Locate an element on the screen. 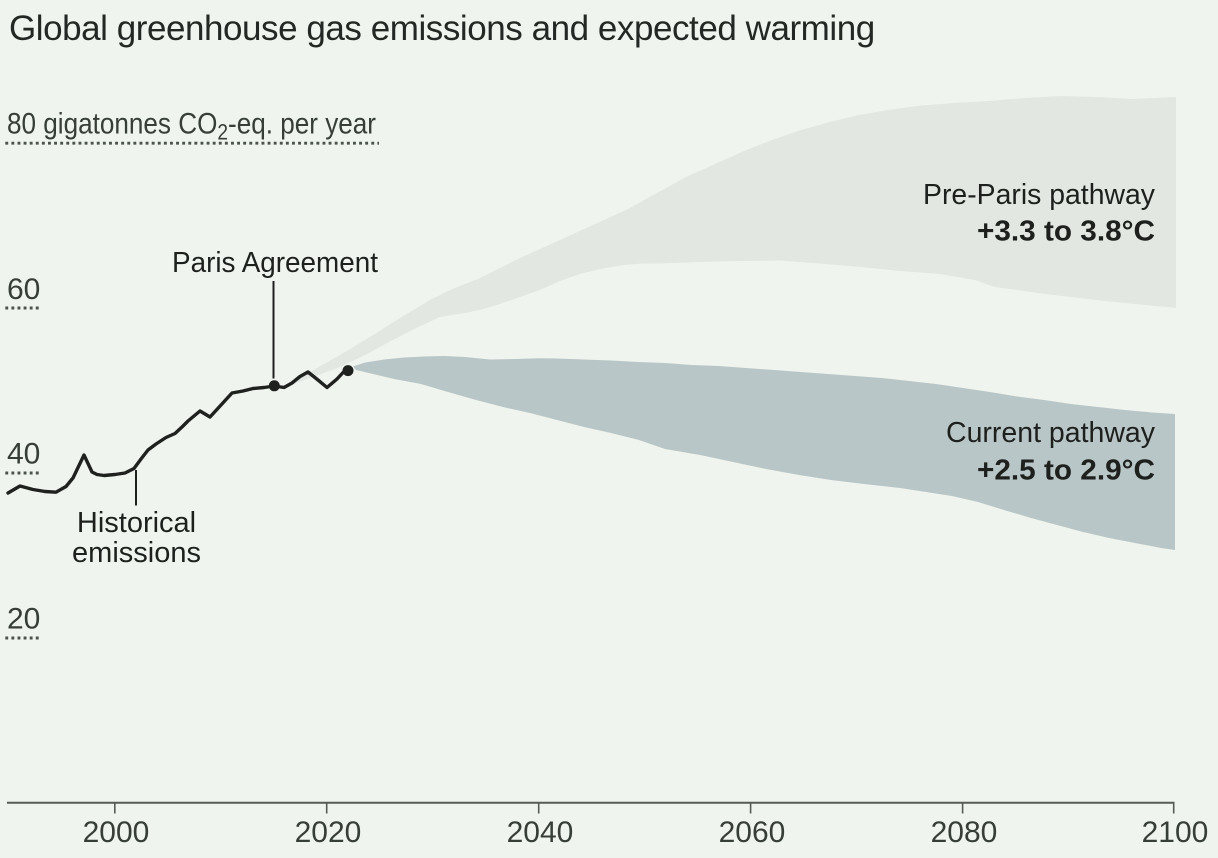 The image size is (1218, 858). svg-text: 2020 is located at coordinates (328, 832).